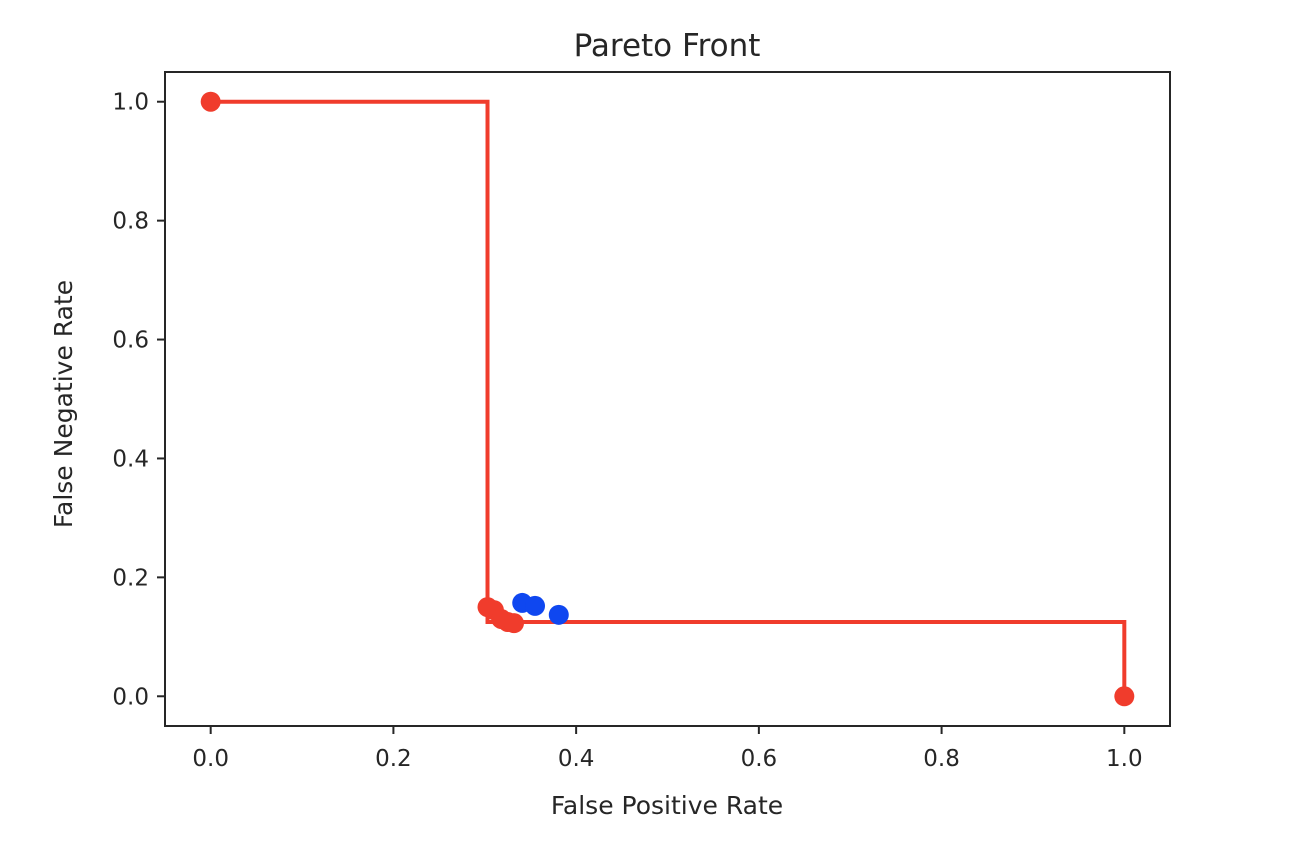 The width and height of the screenshot is (1304, 854). Describe the element at coordinates (393, 759) in the screenshot. I see `x-tick-label: 0.2` at that location.